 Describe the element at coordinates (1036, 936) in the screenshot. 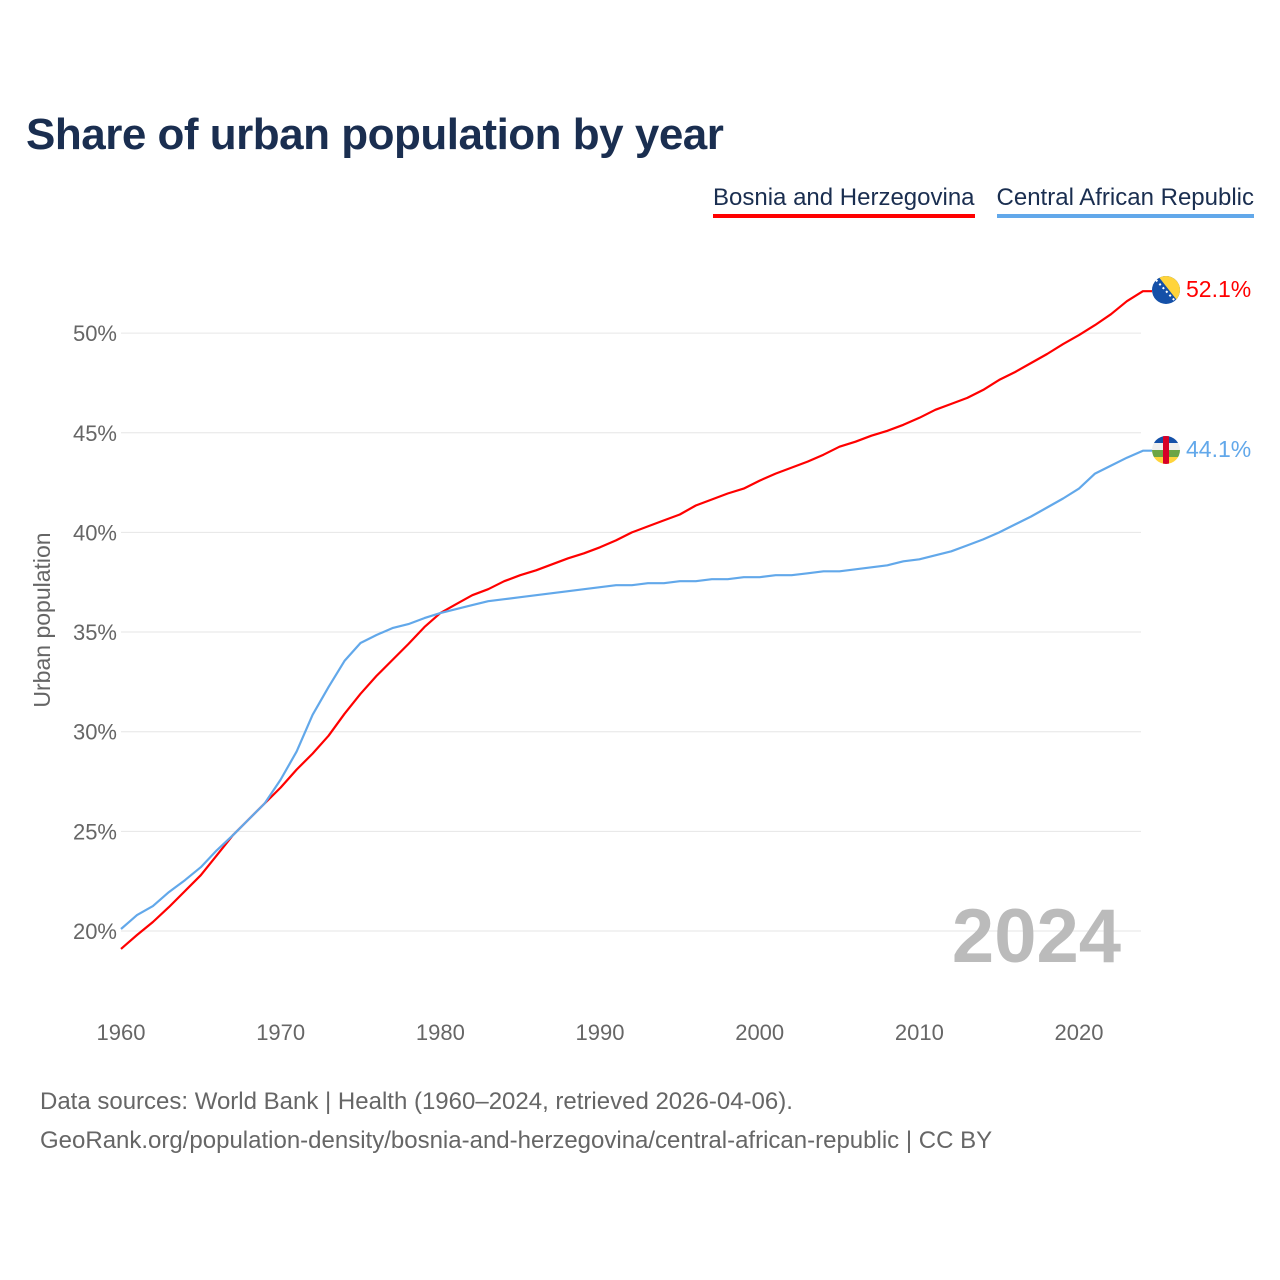

I see `year-watermark: 2024` at that location.